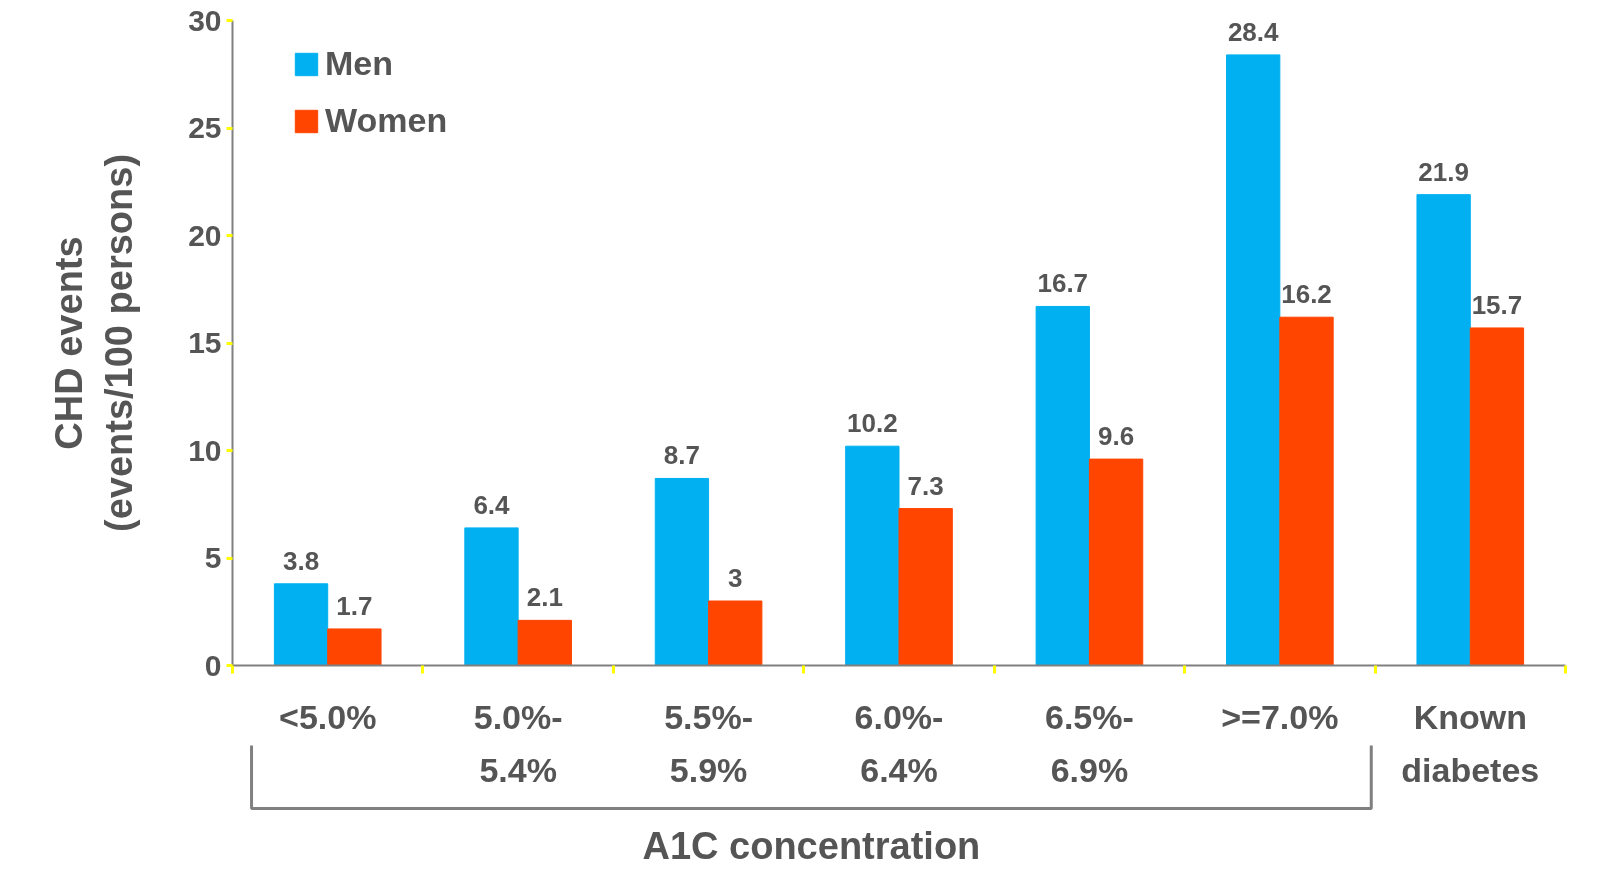 The image size is (1600, 883). Describe the element at coordinates (492, 504) in the screenshot. I see `data-label: 6.4` at that location.